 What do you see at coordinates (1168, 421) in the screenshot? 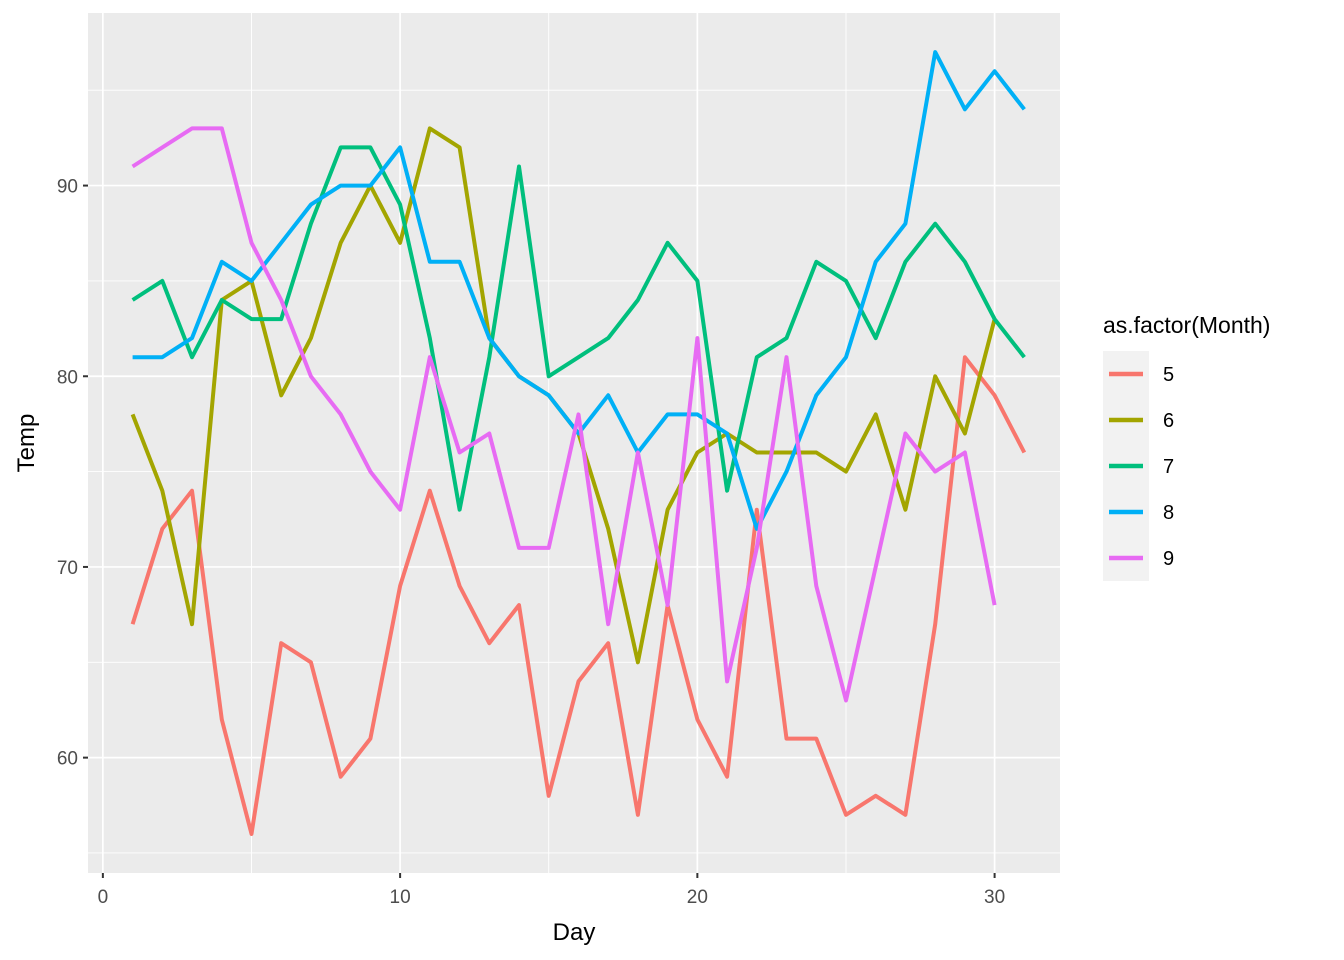
I see `legend-label-6: 6` at bounding box center [1168, 421].